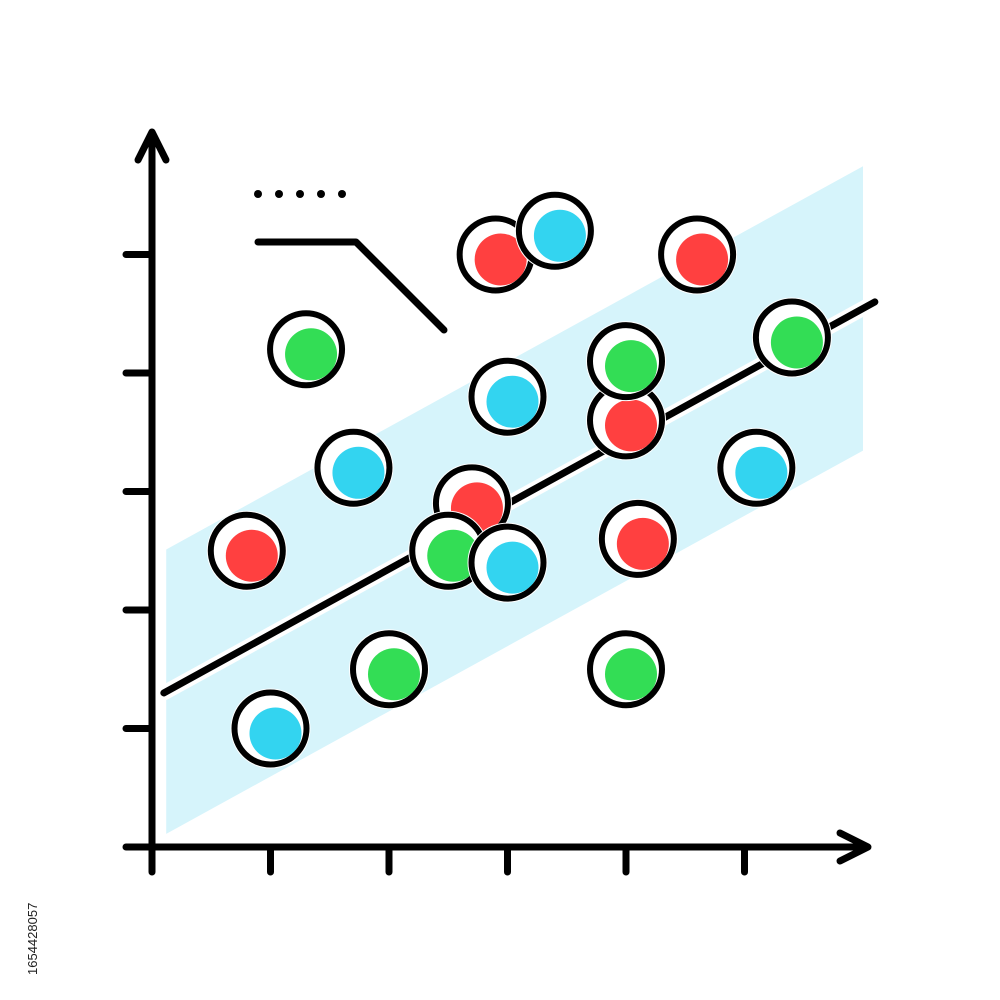 This screenshot has width=1000, height=1000. I want to click on legend-glyph, so click(351, 262).